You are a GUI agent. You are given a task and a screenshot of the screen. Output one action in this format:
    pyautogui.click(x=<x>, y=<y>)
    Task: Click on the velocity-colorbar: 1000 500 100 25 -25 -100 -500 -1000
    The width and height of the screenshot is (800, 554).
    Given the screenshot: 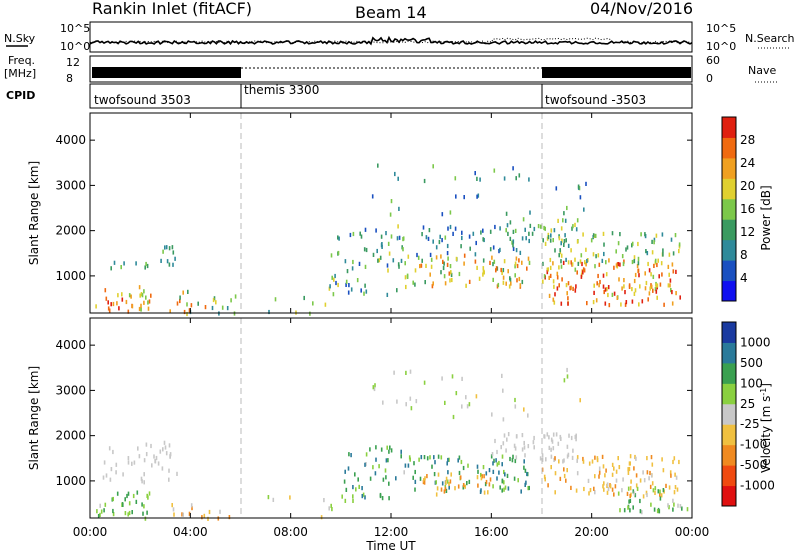 What is the action you would take?
    pyautogui.click(x=748, y=414)
    